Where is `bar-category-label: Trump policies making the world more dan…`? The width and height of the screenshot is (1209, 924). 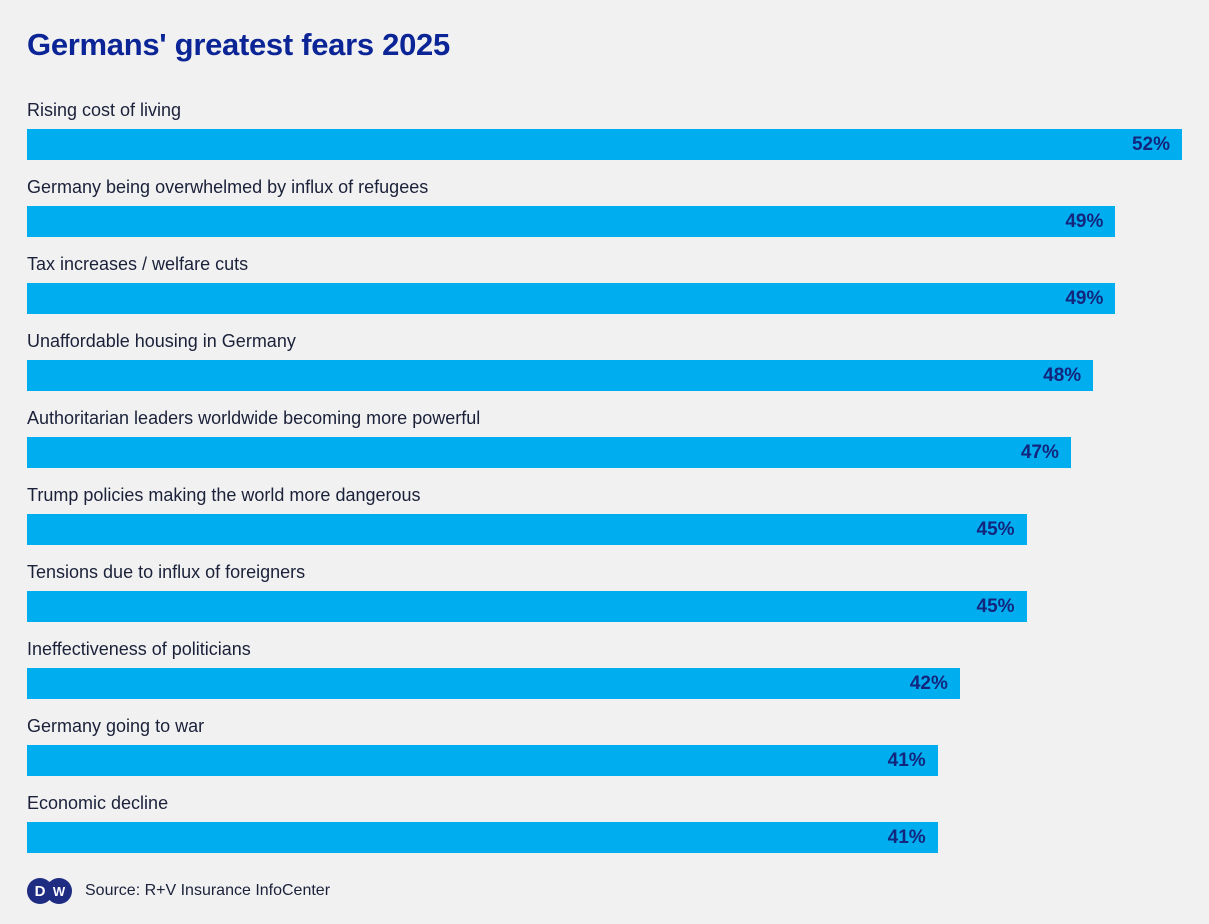
bar-category-label: Trump policies making the world more dan… is located at coordinates (224, 495).